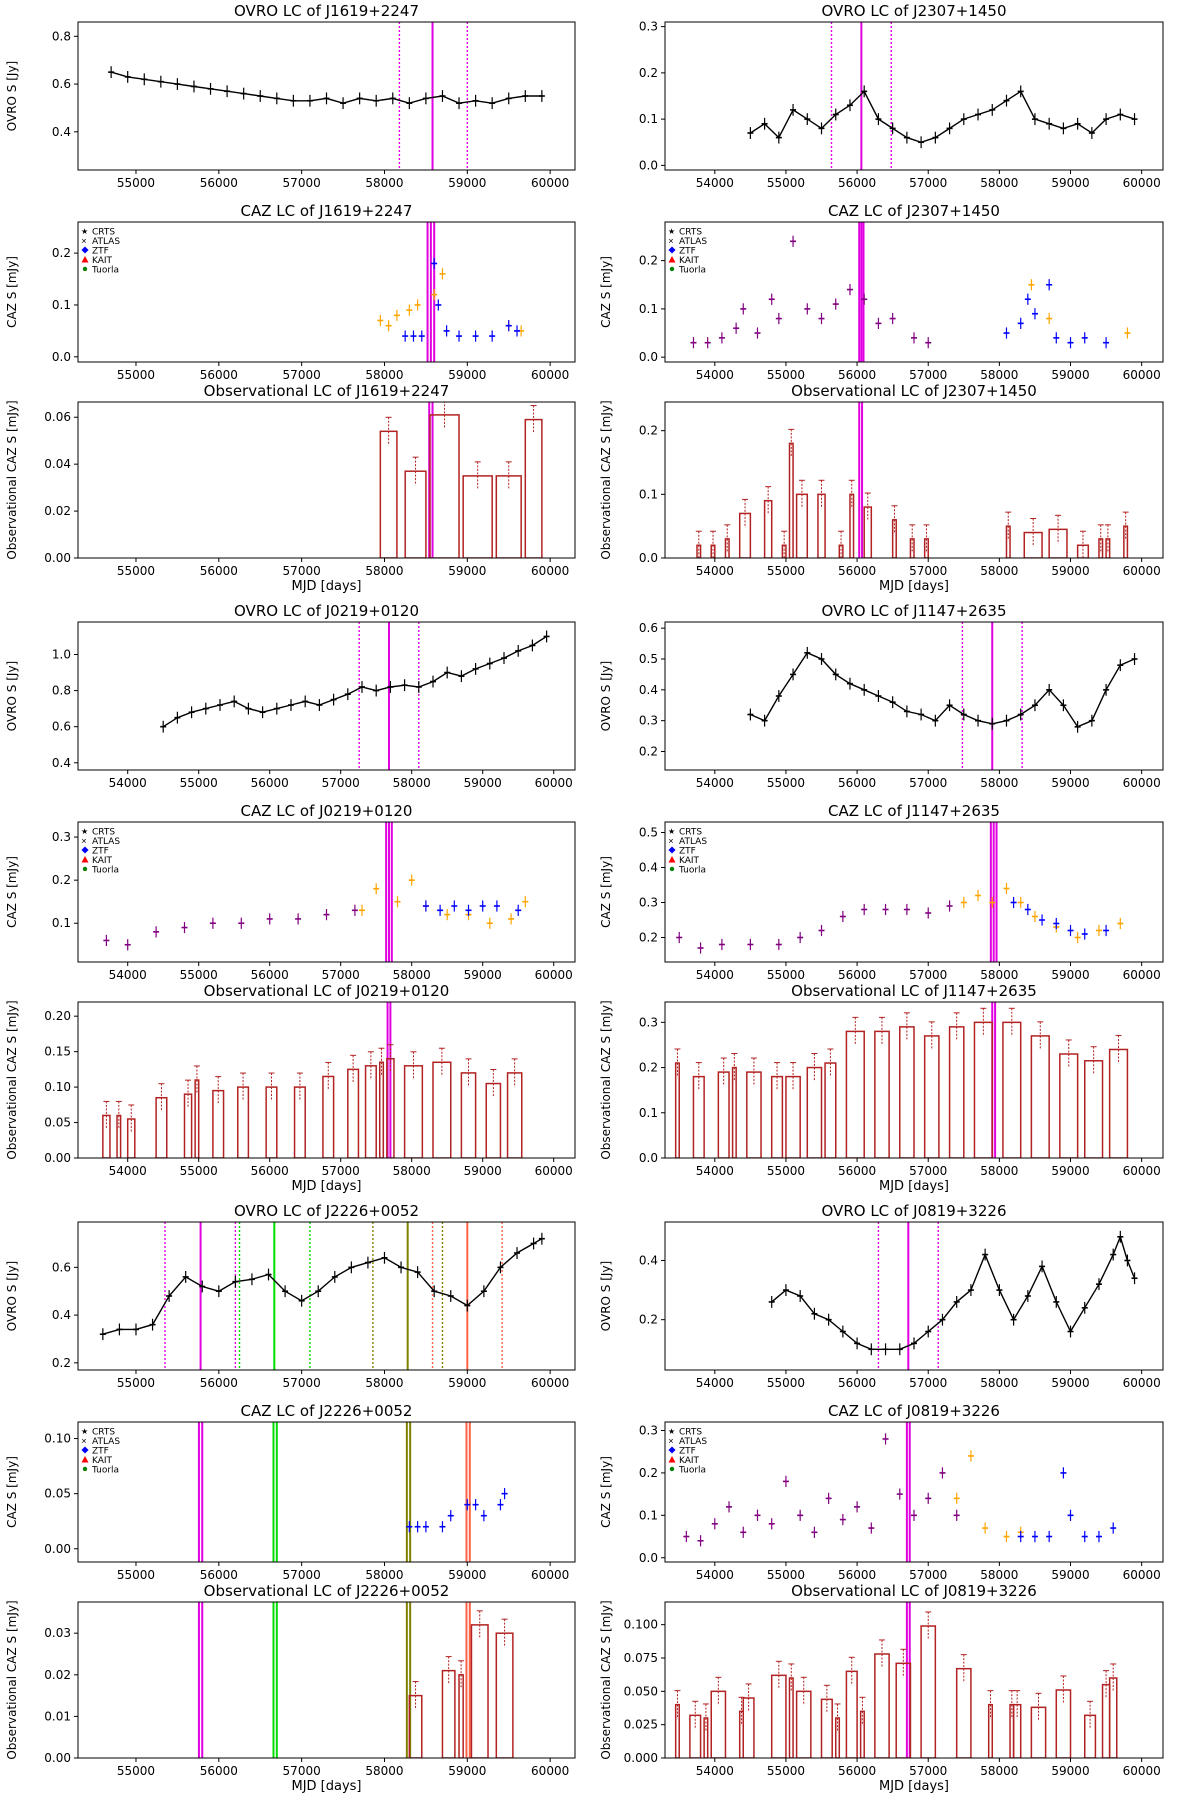 This screenshot has width=1200, height=1802. I want to click on chart-title: CAZ LC of J2307+1450, so click(914, 211).